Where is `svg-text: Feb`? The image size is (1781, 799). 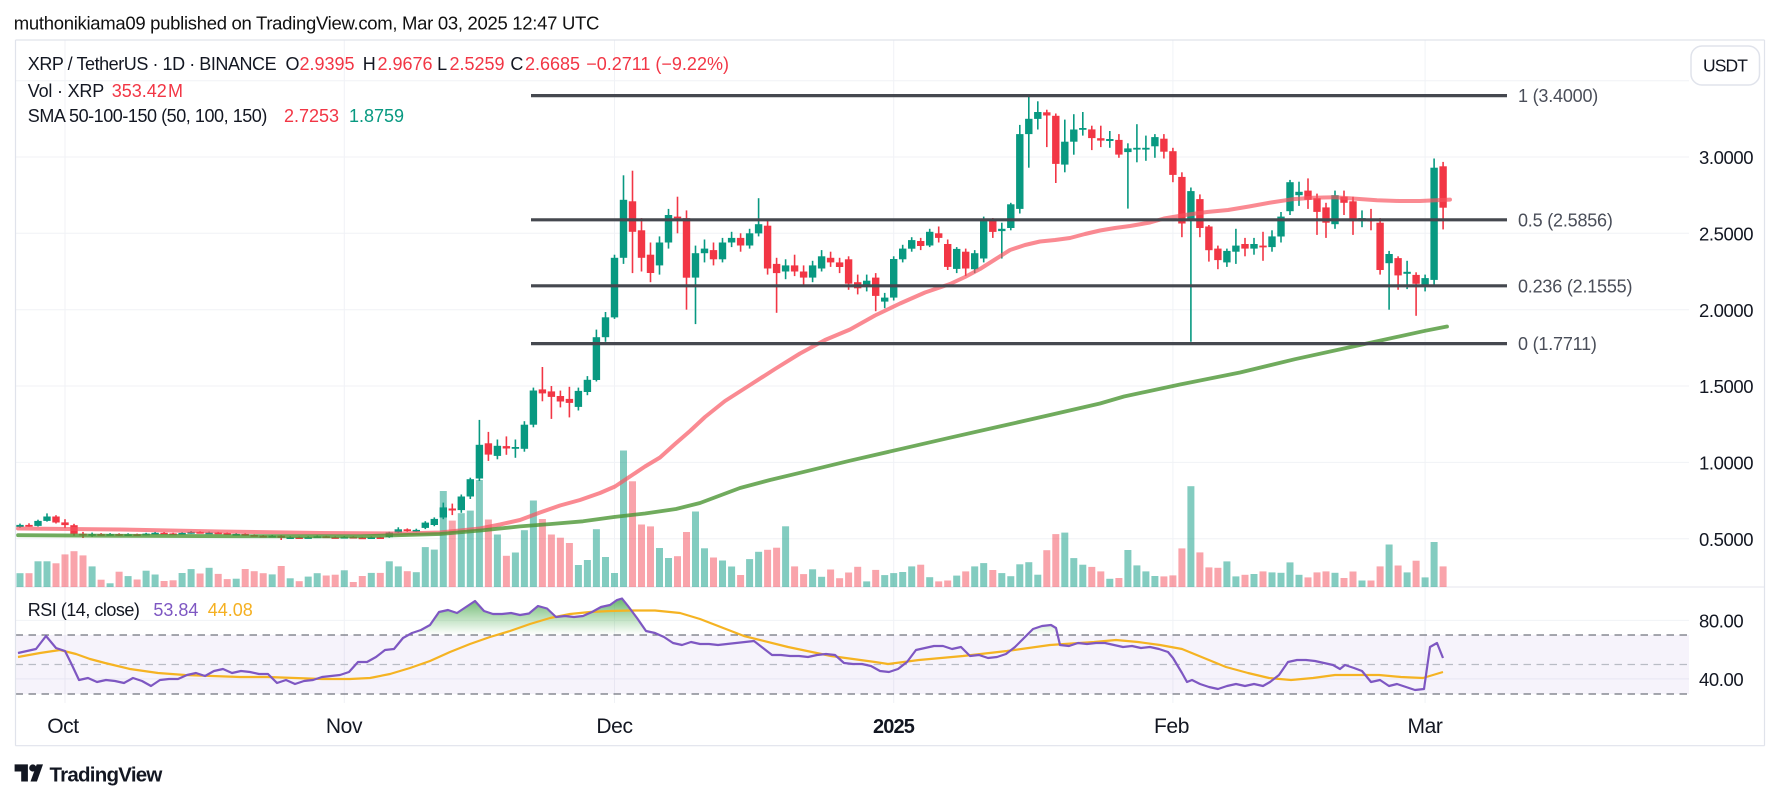 svg-text: Feb is located at coordinates (1171, 726).